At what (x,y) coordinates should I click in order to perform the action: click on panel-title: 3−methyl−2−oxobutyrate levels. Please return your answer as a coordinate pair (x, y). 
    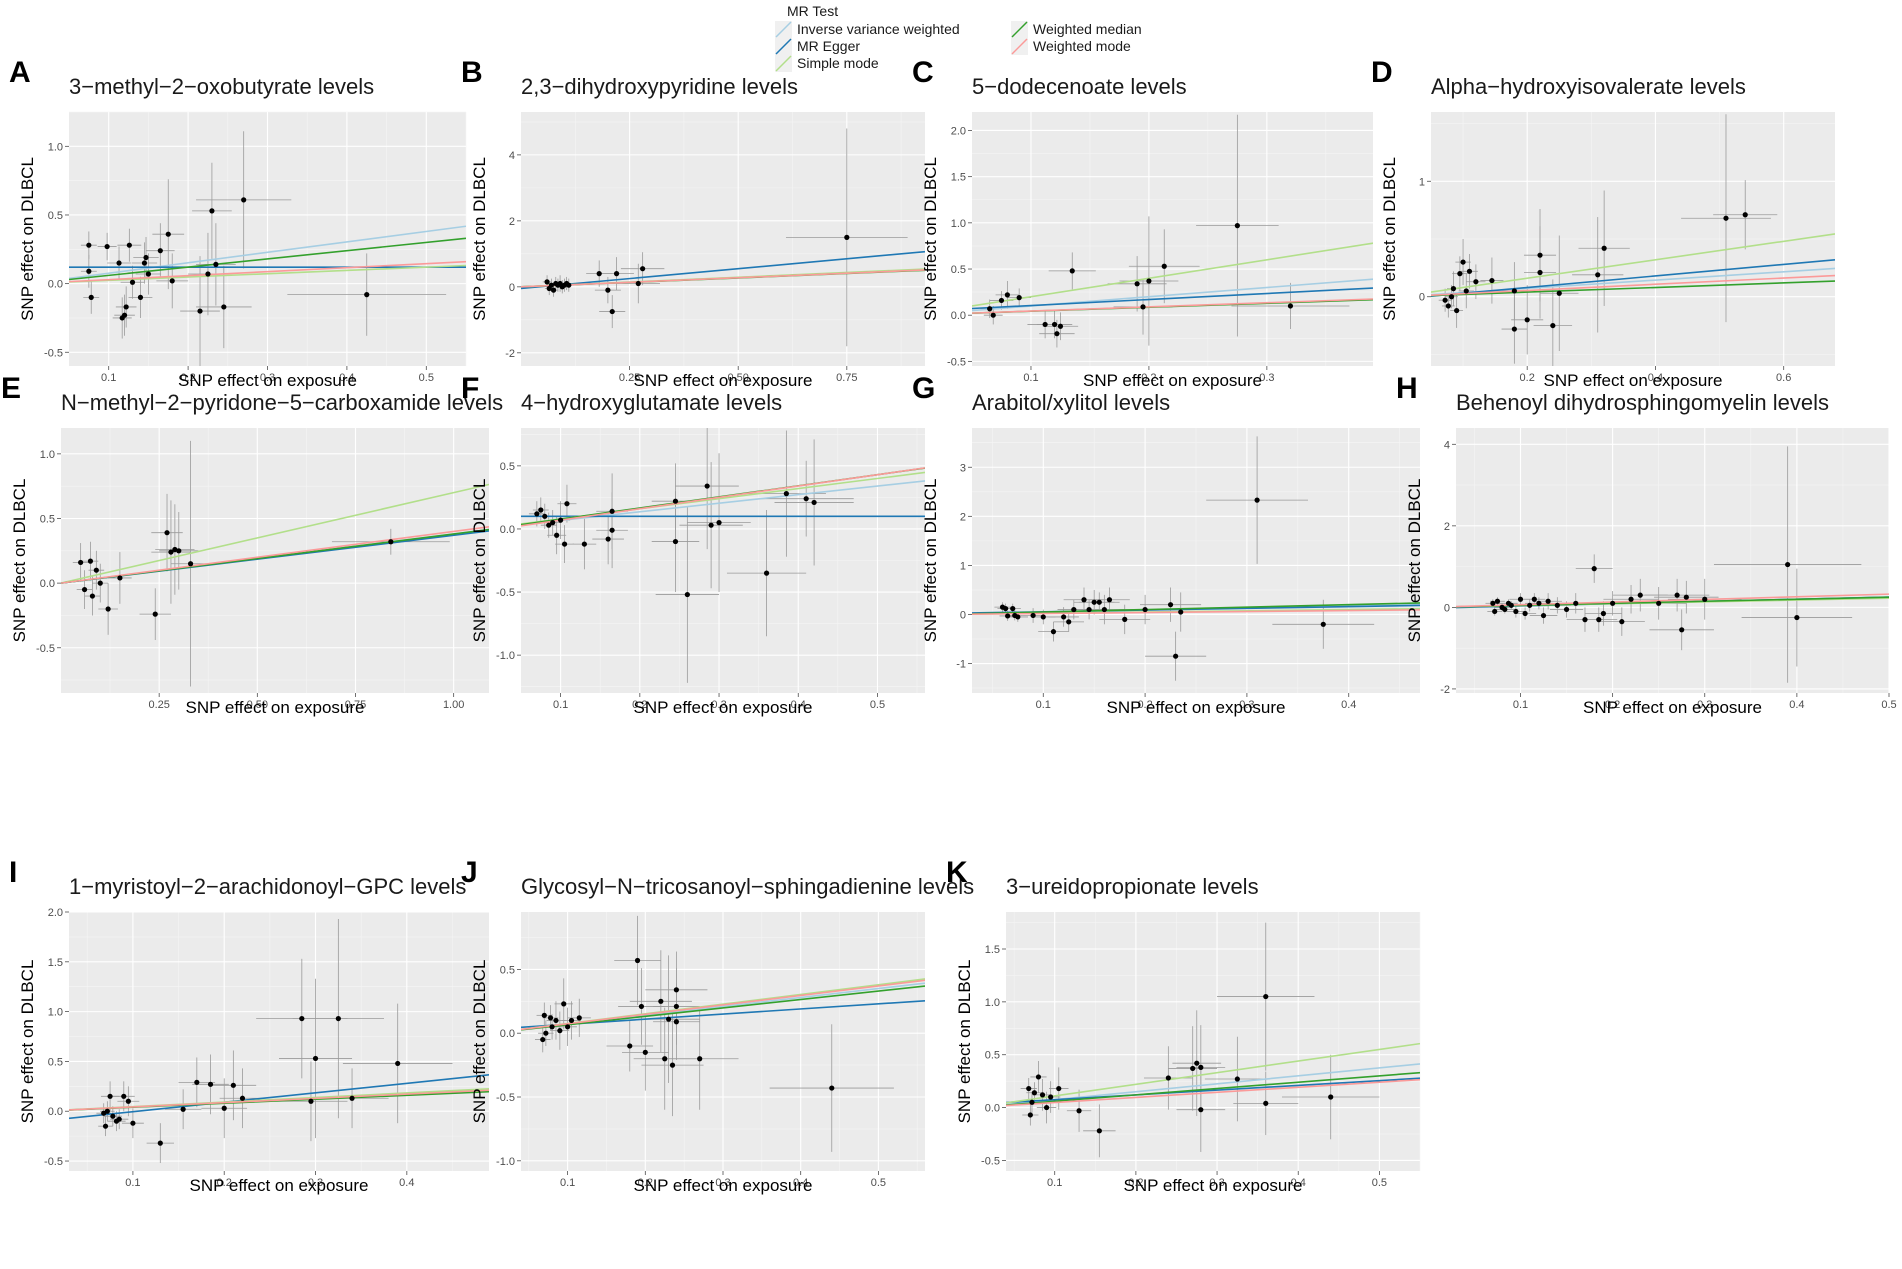
    Looking at the image, I should click on (221, 86).